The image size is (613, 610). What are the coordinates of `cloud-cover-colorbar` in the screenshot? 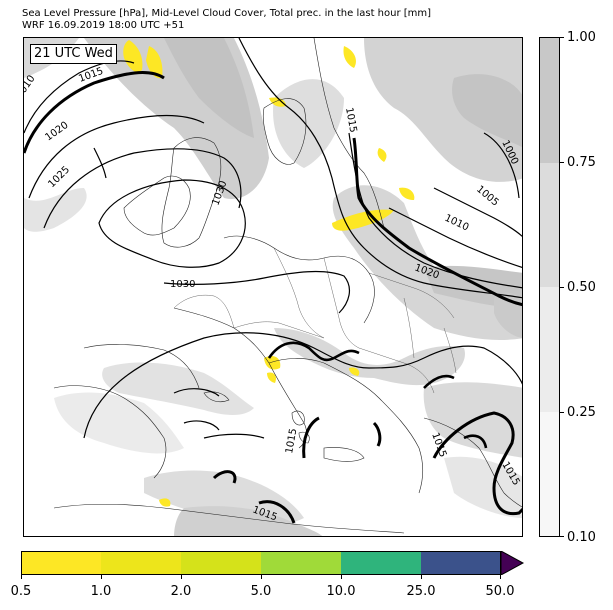 It's located at (549, 287).